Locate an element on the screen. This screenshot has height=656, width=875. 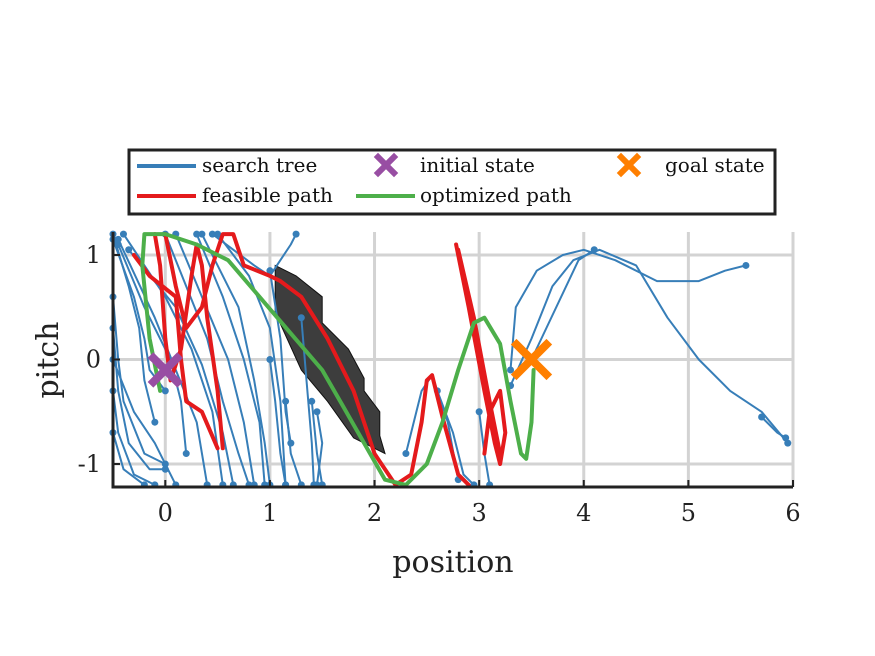
y-tick-label-1: 0 is located at coordinates (93, 360).